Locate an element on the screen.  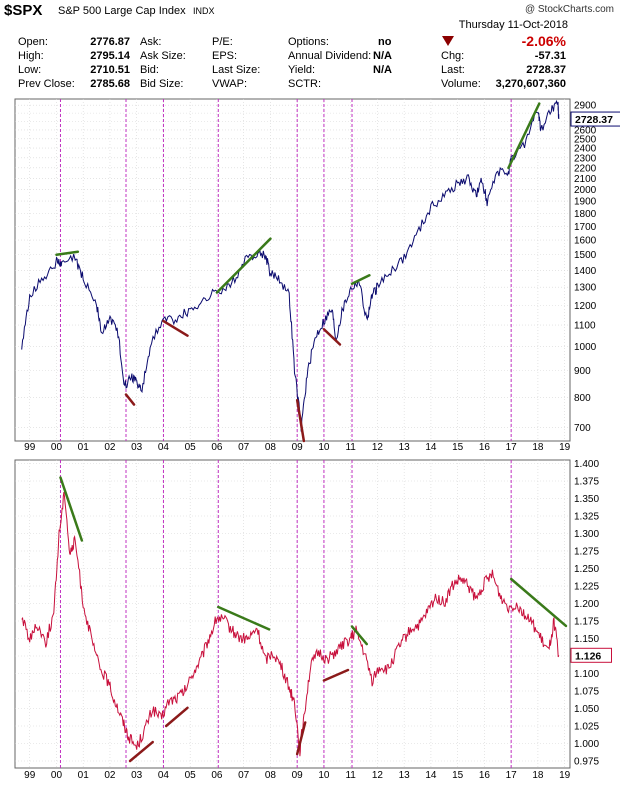
eps-label: EPS: is located at coordinates (225, 56).